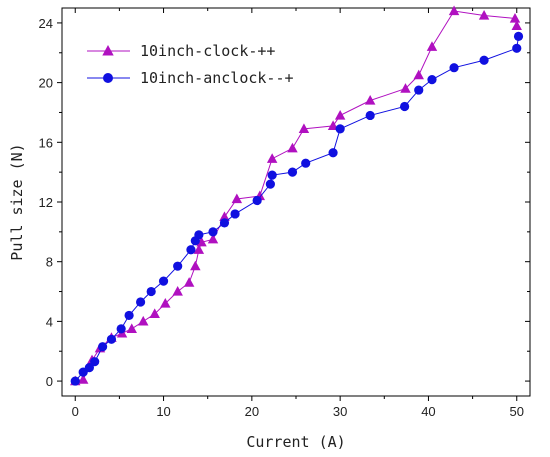 The width and height of the screenshot is (550, 457). Describe the element at coordinates (46, 202) in the screenshot. I see `y-tick-label: 12` at that location.